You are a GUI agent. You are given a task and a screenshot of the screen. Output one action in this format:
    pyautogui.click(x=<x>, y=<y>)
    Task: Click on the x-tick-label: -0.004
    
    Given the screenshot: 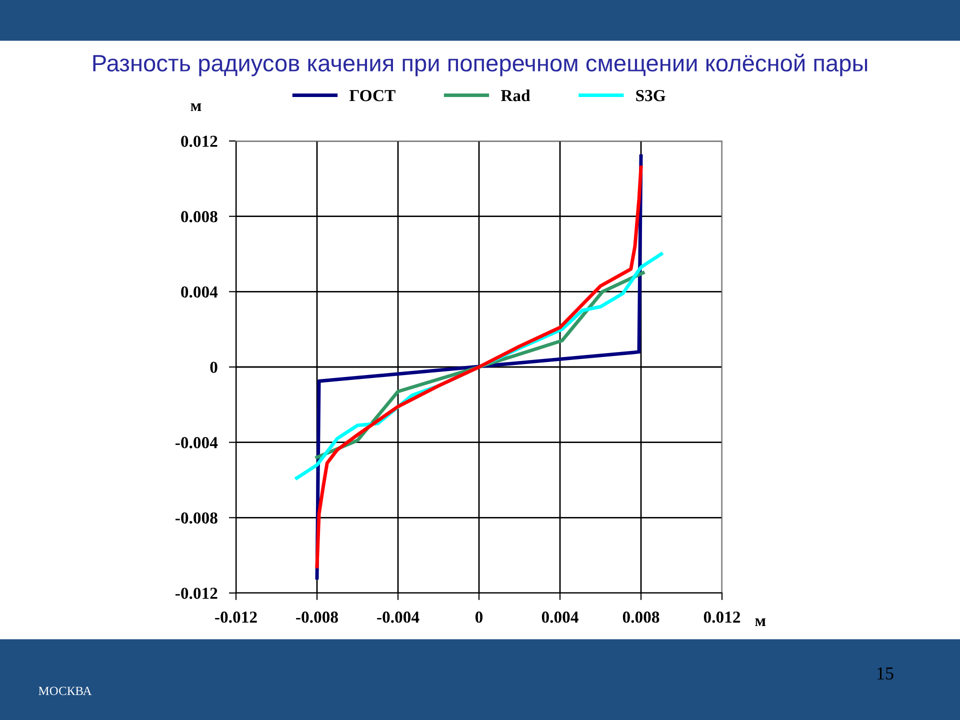 What is the action you would take?
    pyautogui.click(x=398, y=617)
    